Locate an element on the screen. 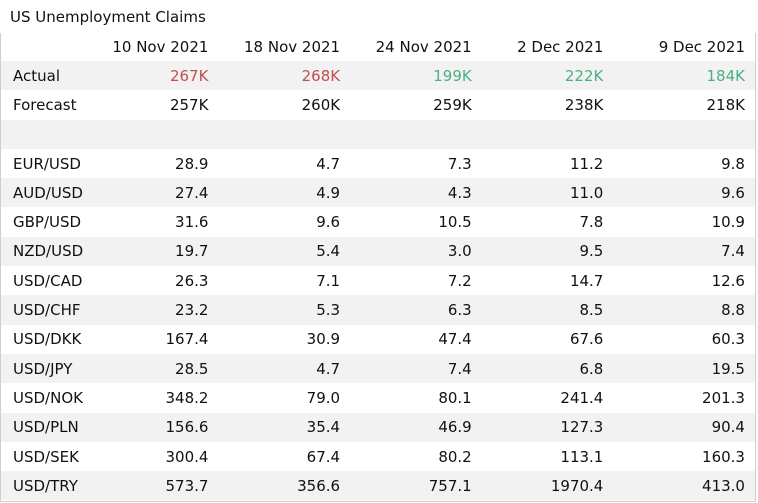  pair-label: USD/JPY is located at coordinates (43, 368).